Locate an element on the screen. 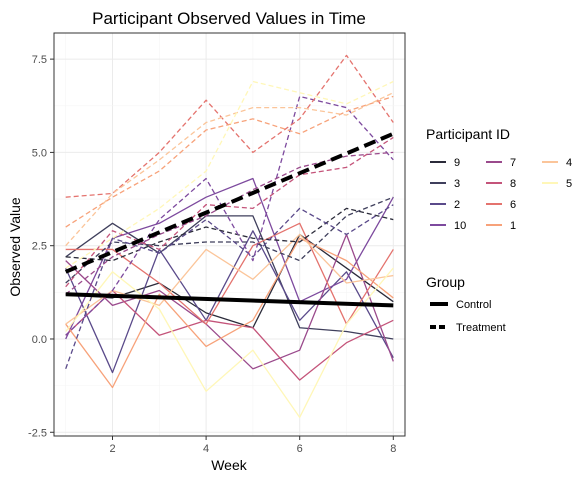 The image size is (576, 480). legend-participant-label: 4 is located at coordinates (569, 163).